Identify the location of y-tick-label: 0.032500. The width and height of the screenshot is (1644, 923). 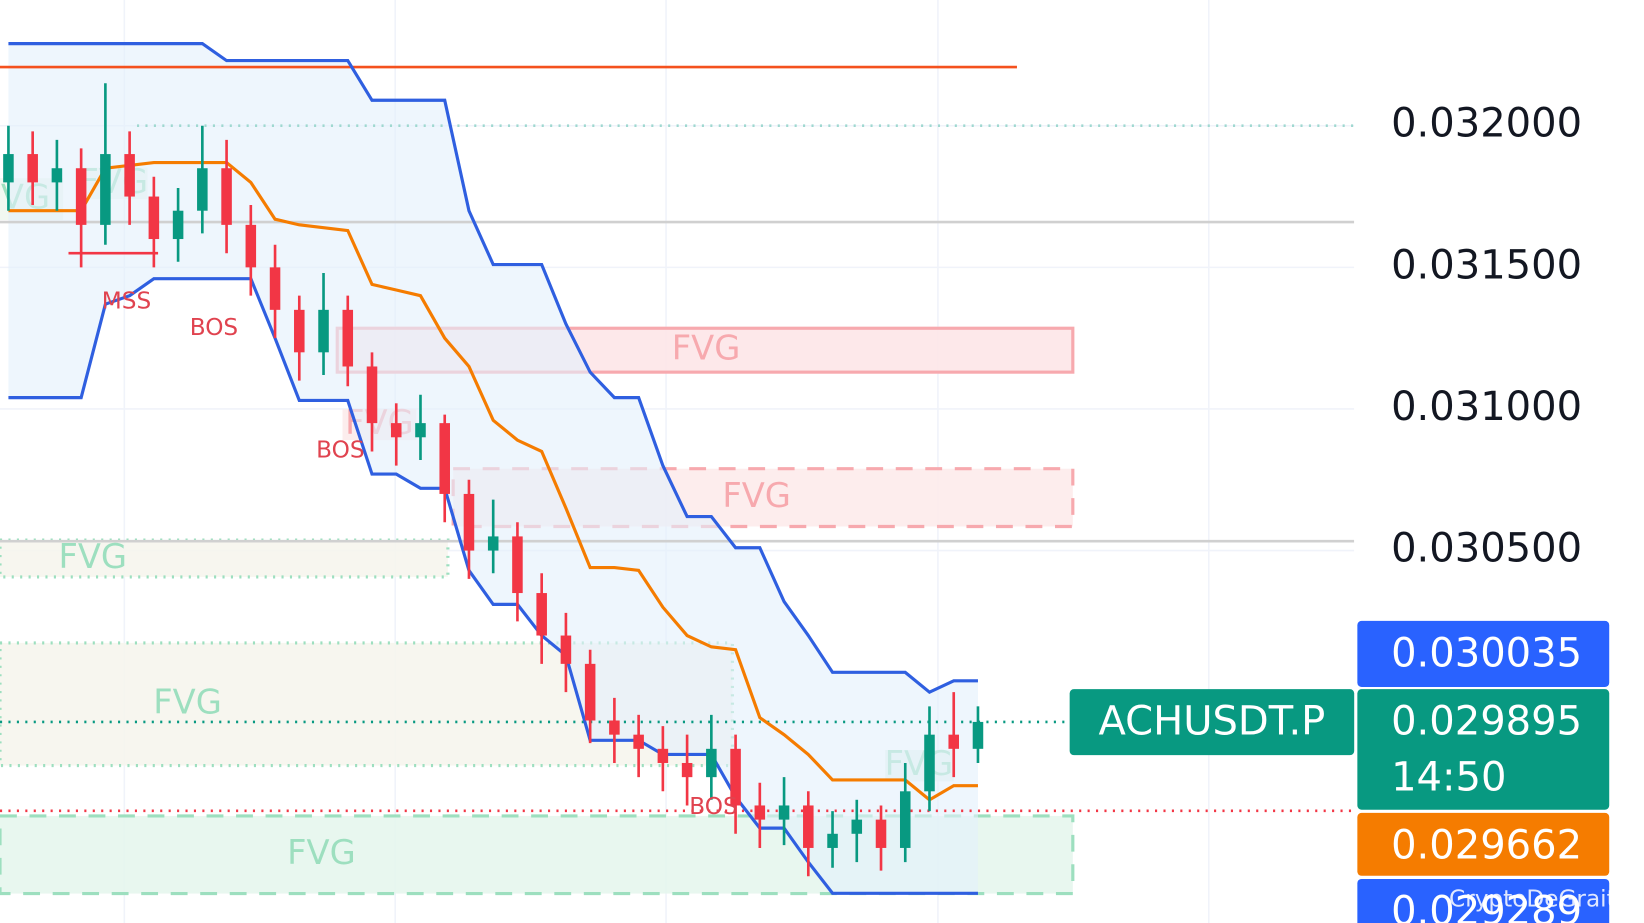
(1486, 2).